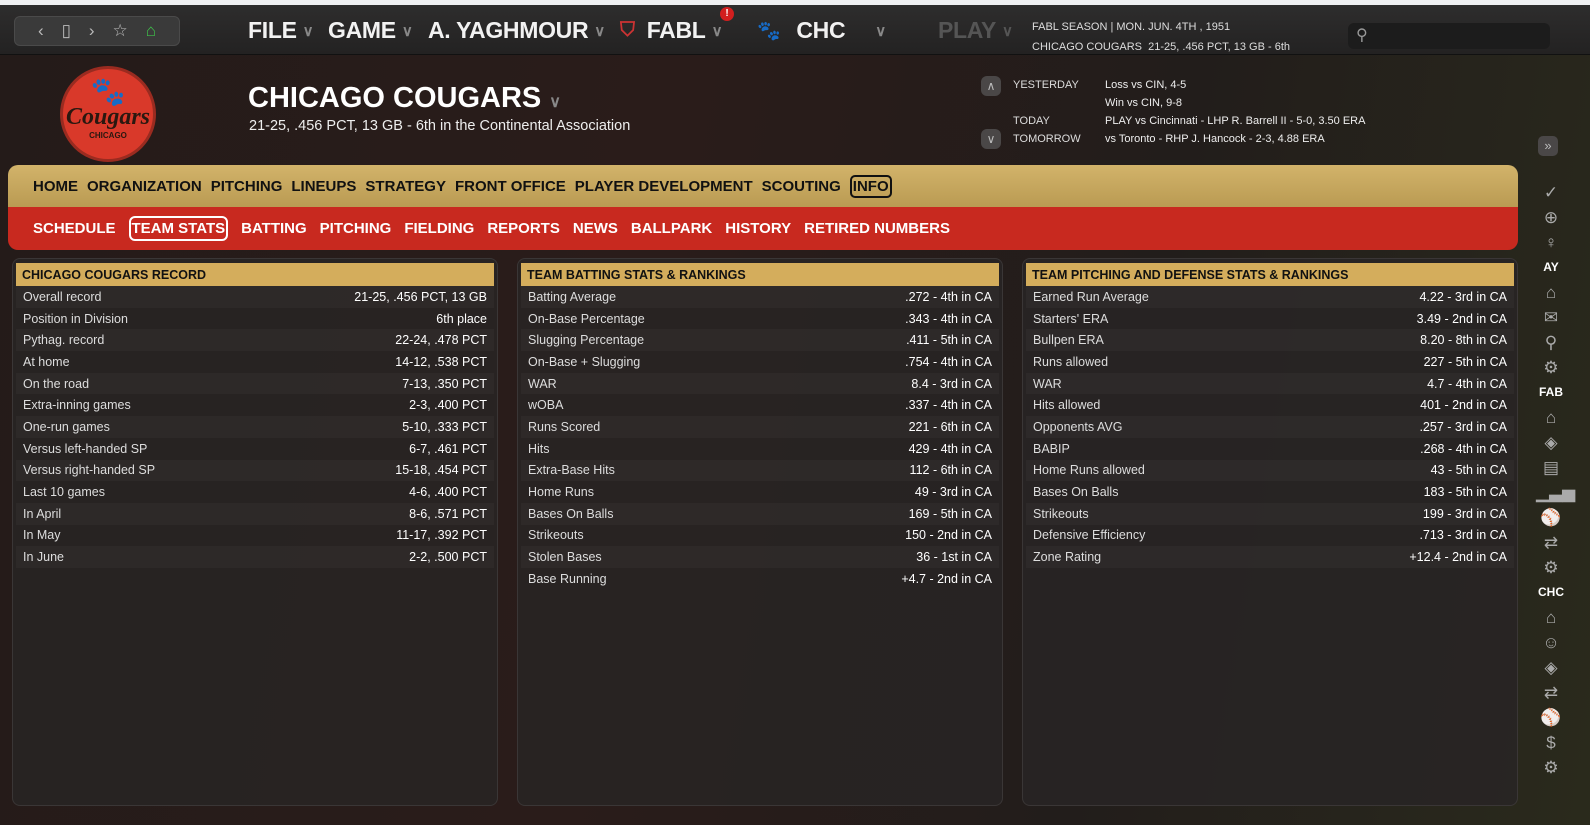  I want to click on check-icon: ✓, so click(1551, 192).